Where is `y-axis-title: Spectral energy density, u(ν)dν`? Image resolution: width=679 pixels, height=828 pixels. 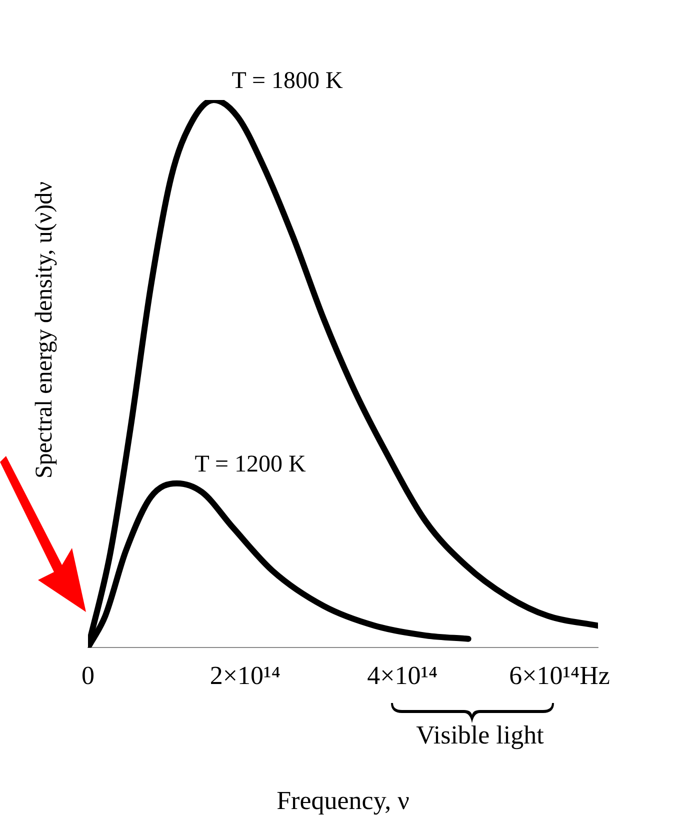
y-axis-title: Spectral energy density, u(ν)dν is located at coordinates (44, 329).